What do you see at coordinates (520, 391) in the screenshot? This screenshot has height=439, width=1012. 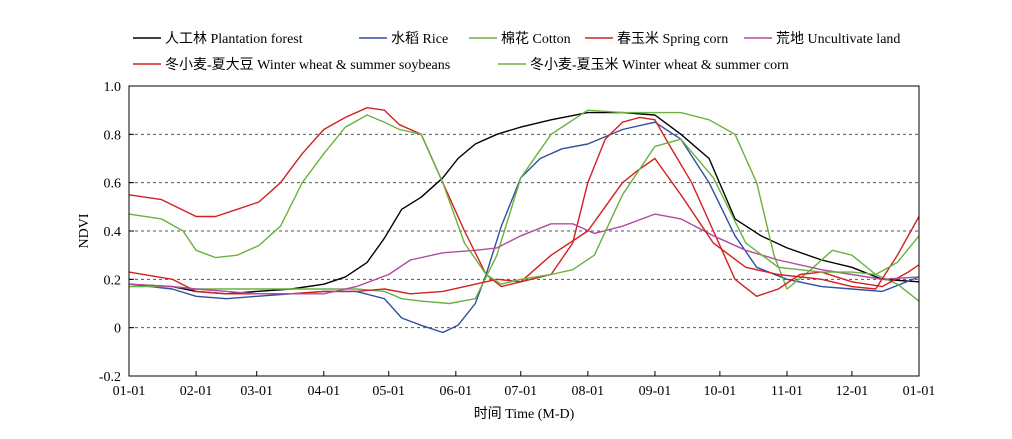 I see `x-tick-label: 07-01` at bounding box center [520, 391].